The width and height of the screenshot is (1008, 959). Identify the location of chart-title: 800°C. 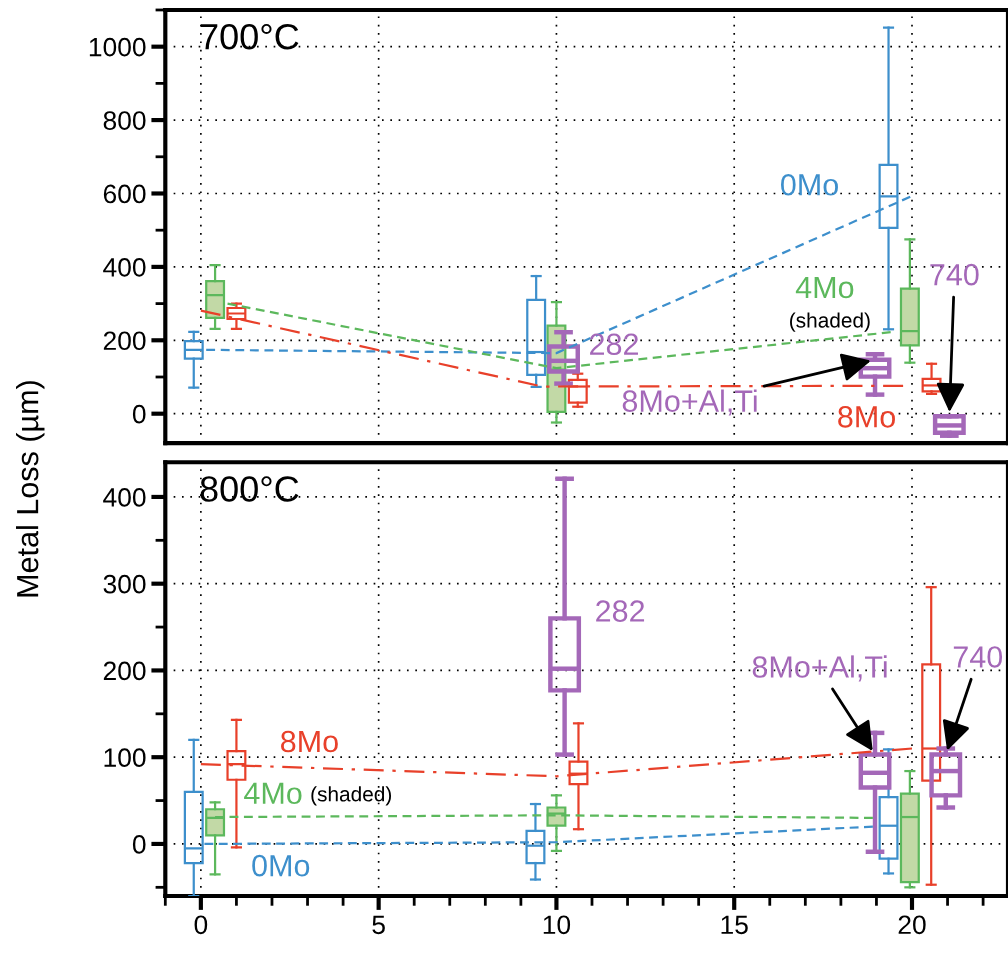
(249, 489).